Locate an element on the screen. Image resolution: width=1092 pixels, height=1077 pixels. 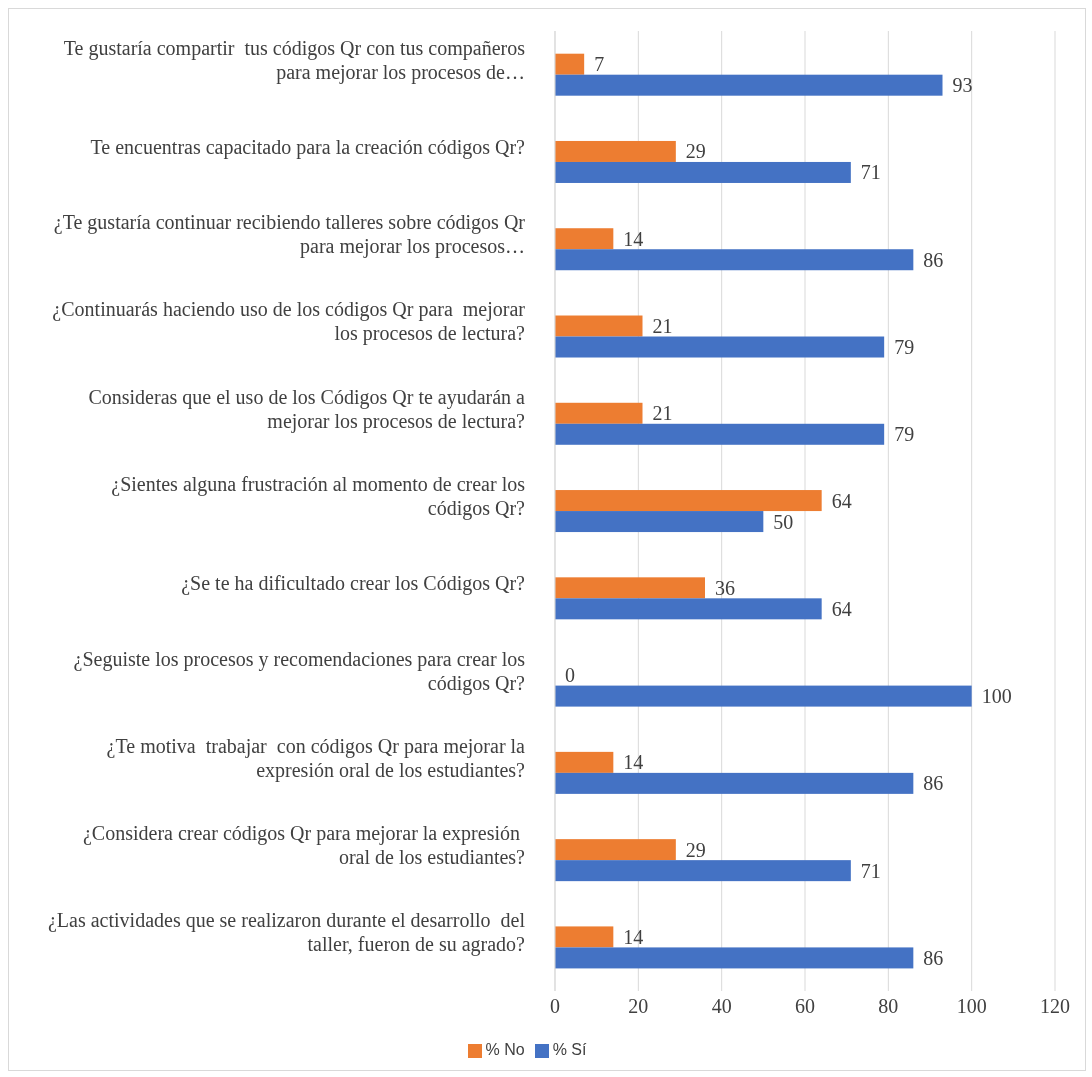
y-tick-label: ¿Continuarás haciendo uso de los códigos Qr para mejorar los procesos de lectura? is located at coordinates (289, 322).